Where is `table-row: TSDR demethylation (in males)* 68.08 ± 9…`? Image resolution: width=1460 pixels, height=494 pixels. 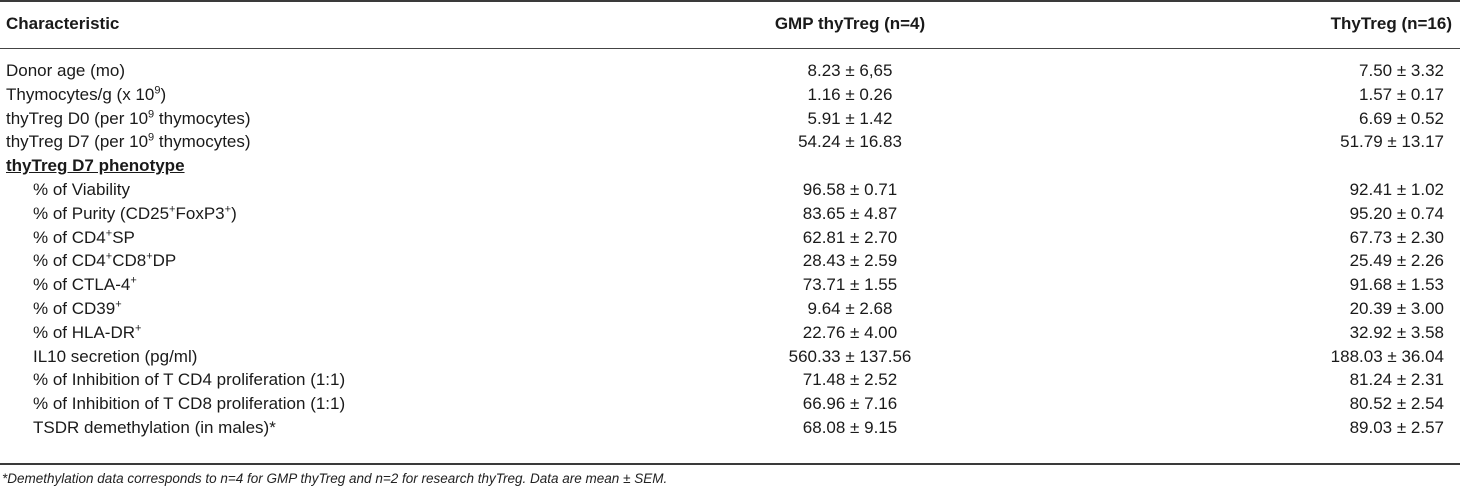
table-row: TSDR demethylation (in males)* 68.08 ± 9… is located at coordinates (730, 428).